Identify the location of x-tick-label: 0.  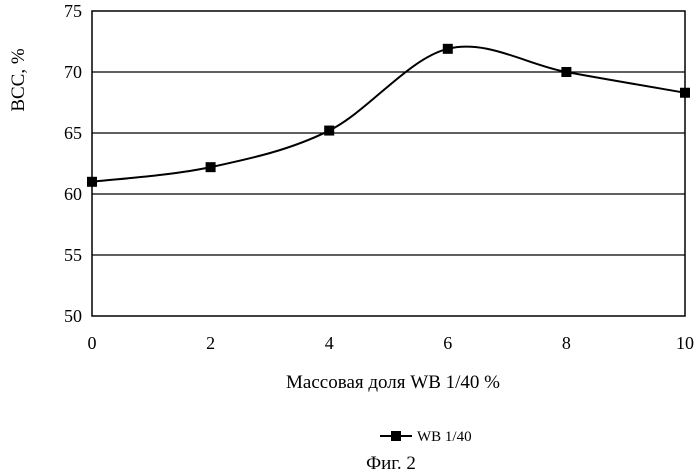
(92, 343).